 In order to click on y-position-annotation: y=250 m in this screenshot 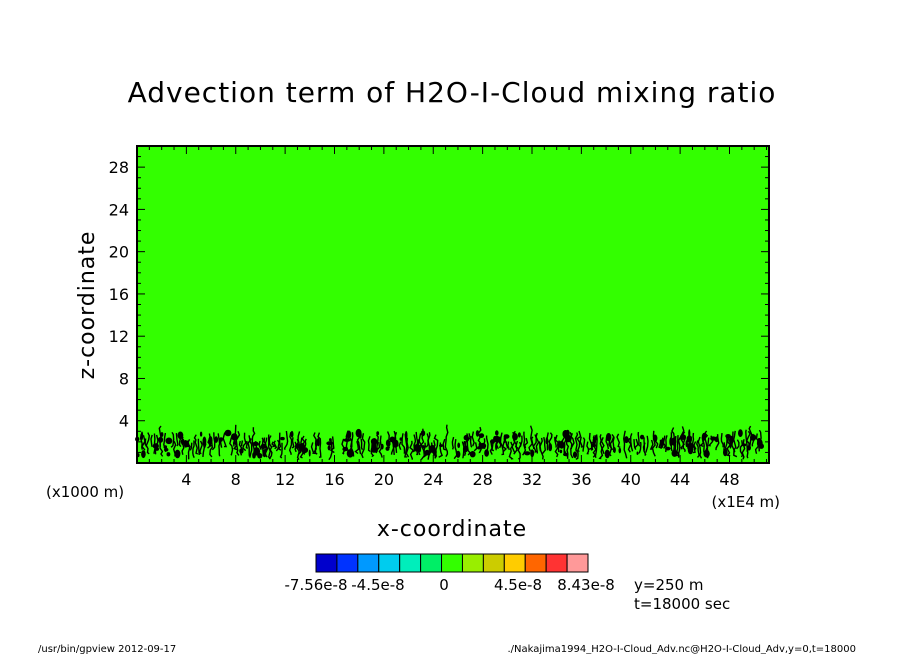, I will do `click(668, 585)`.